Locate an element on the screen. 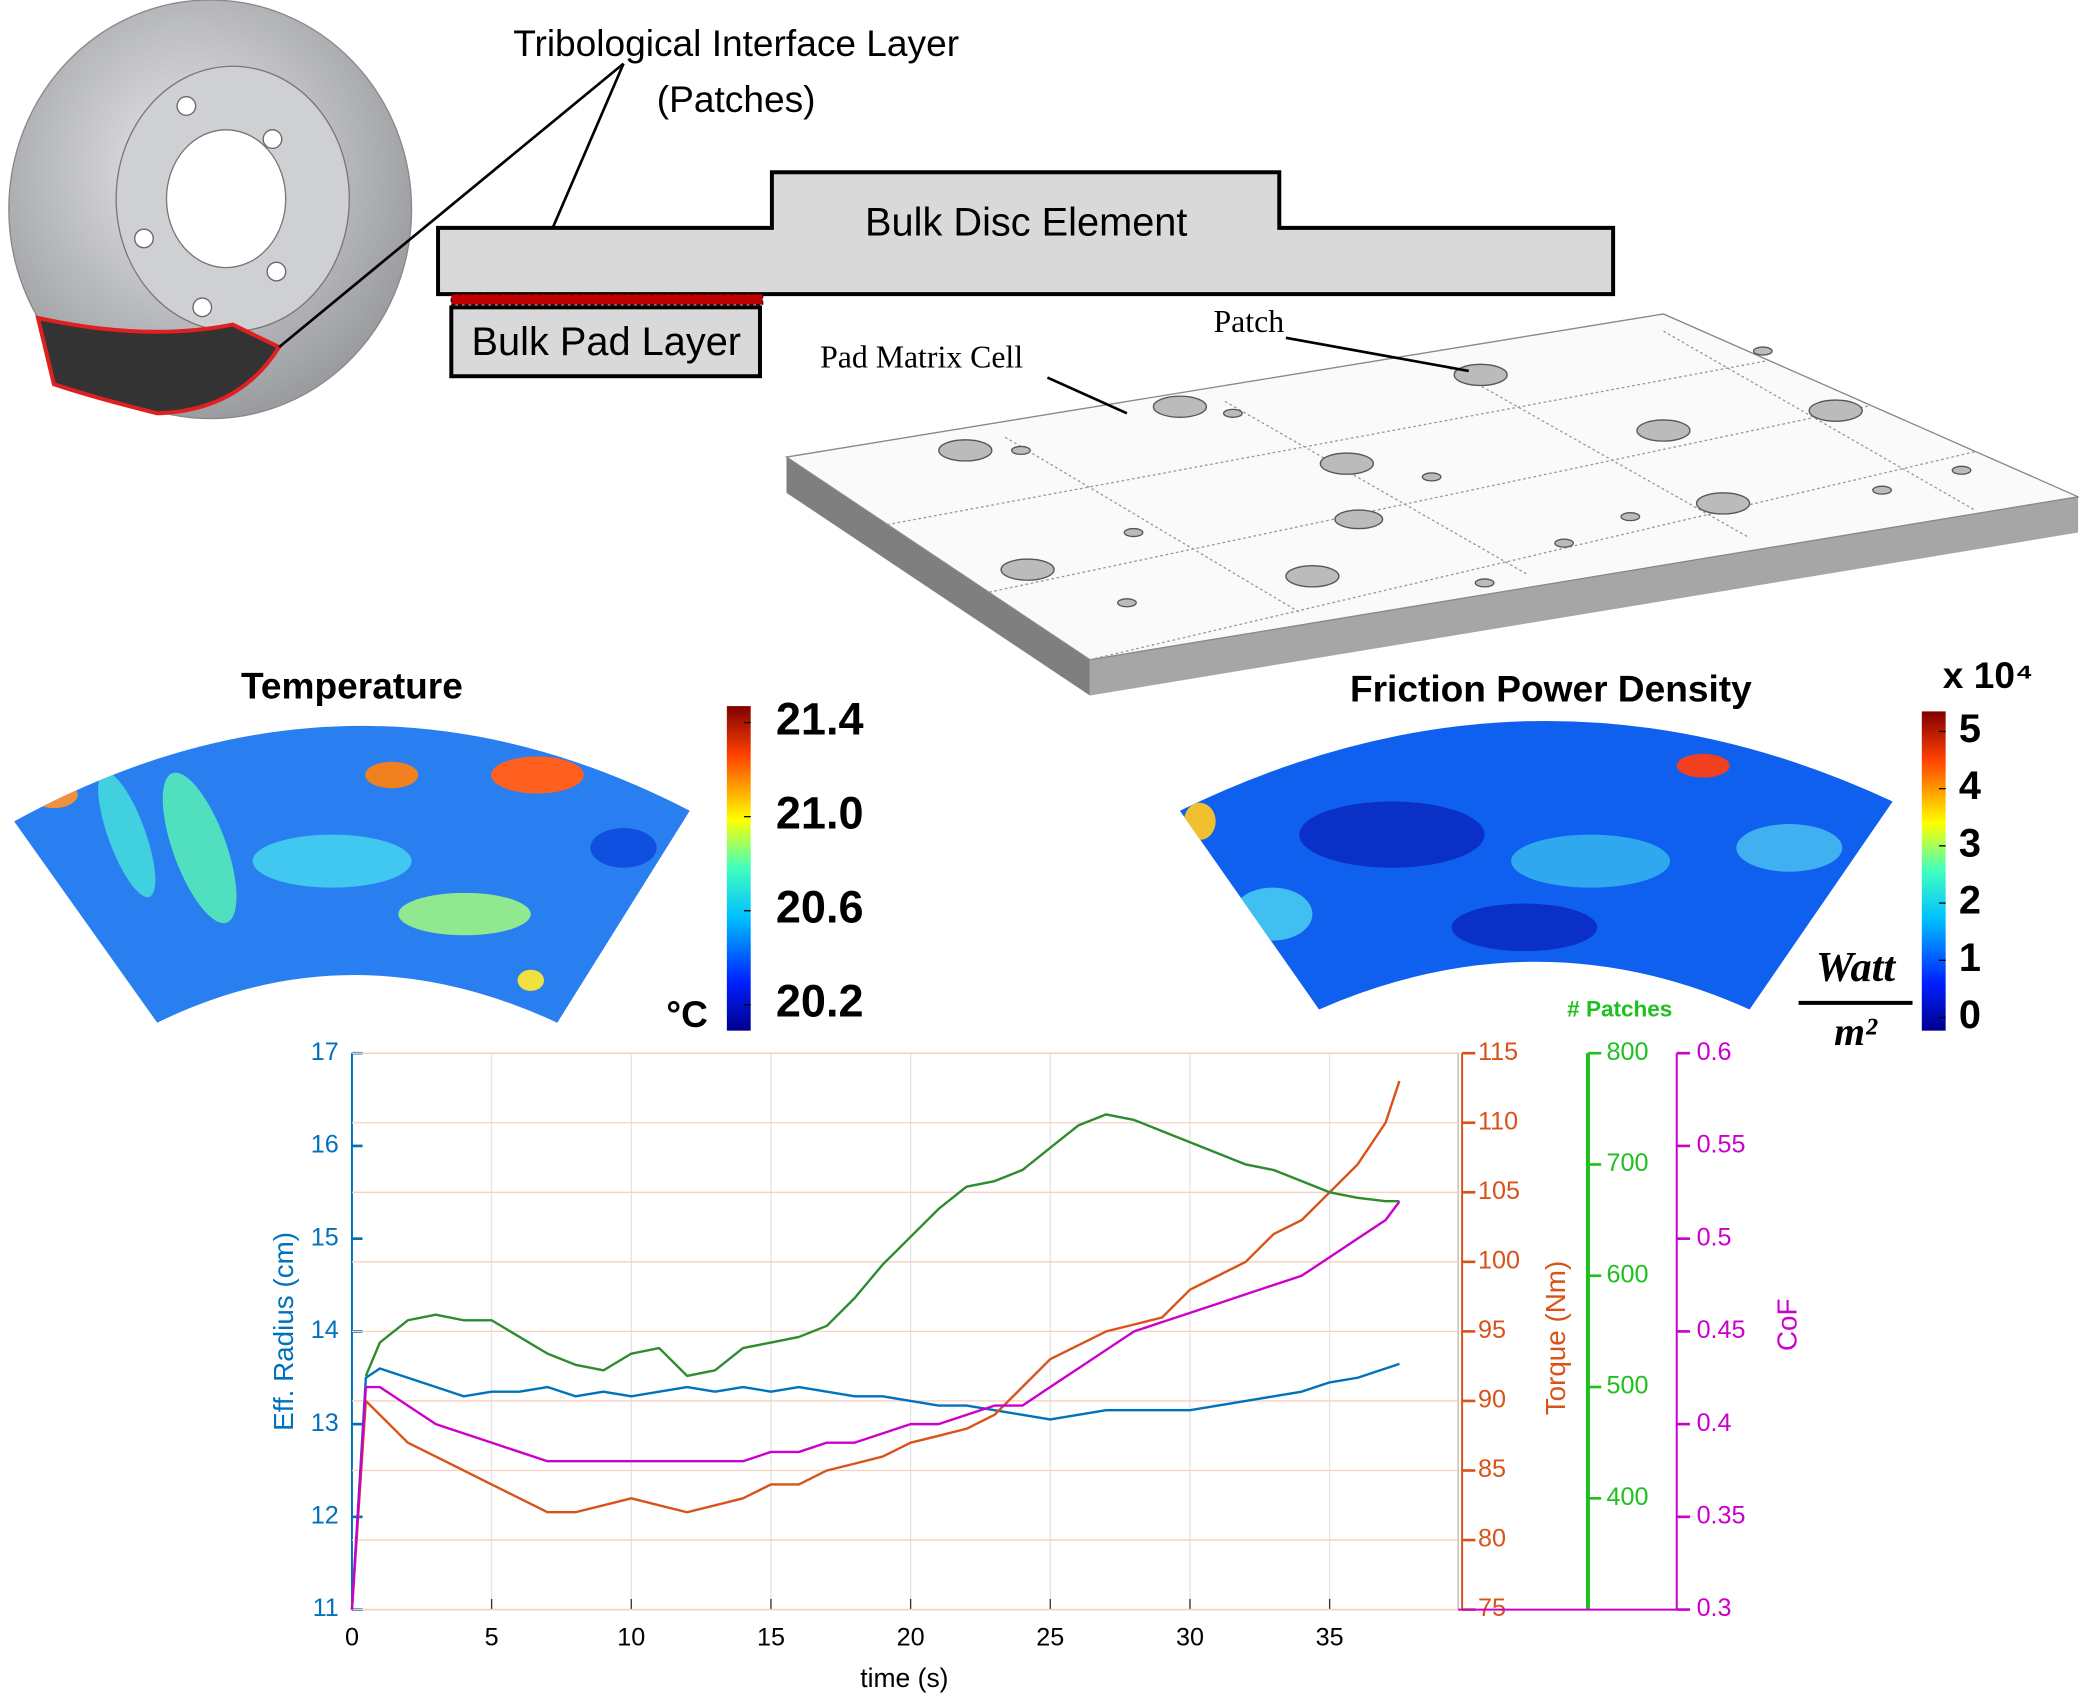  y-tick-label: 12 is located at coordinates (325, 1516).